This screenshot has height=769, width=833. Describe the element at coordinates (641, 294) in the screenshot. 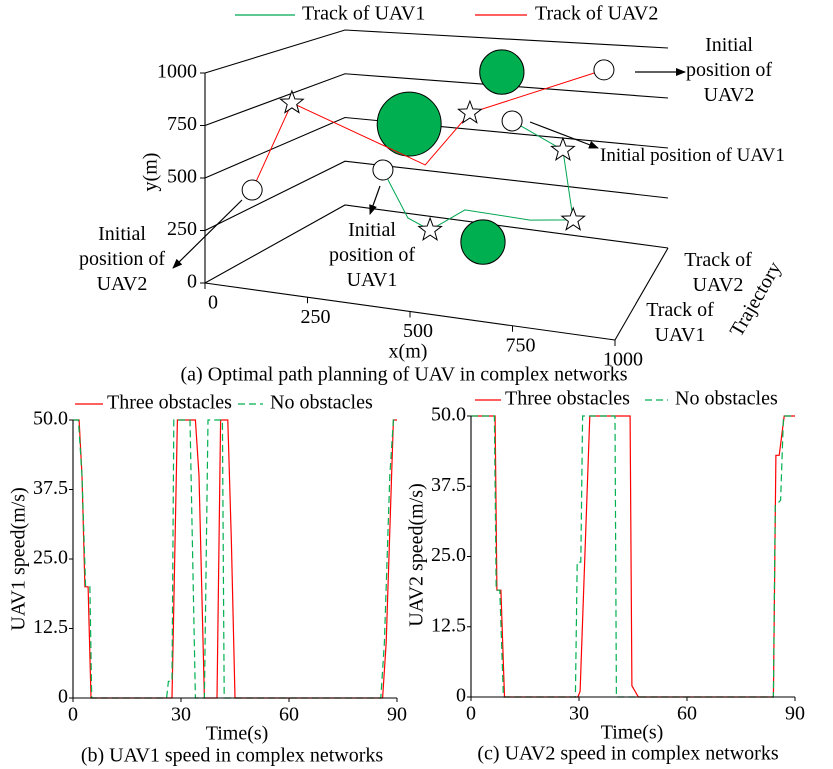

I see `z-axis` at that location.